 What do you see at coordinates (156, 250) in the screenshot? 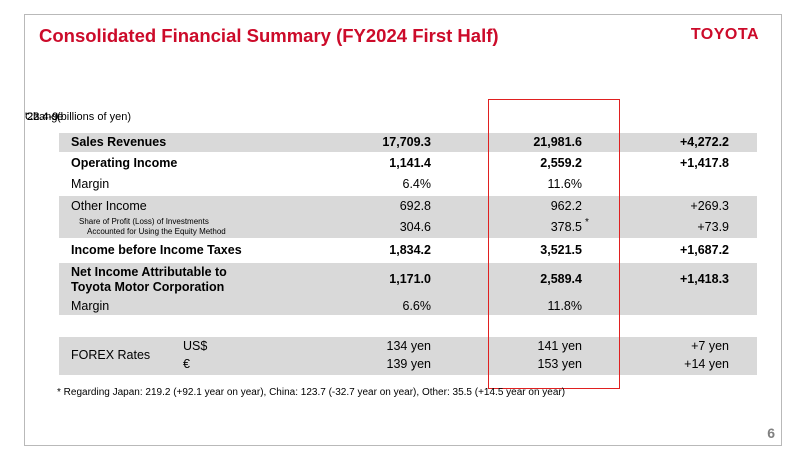
I see `row-label: Income before Income Taxes` at bounding box center [156, 250].